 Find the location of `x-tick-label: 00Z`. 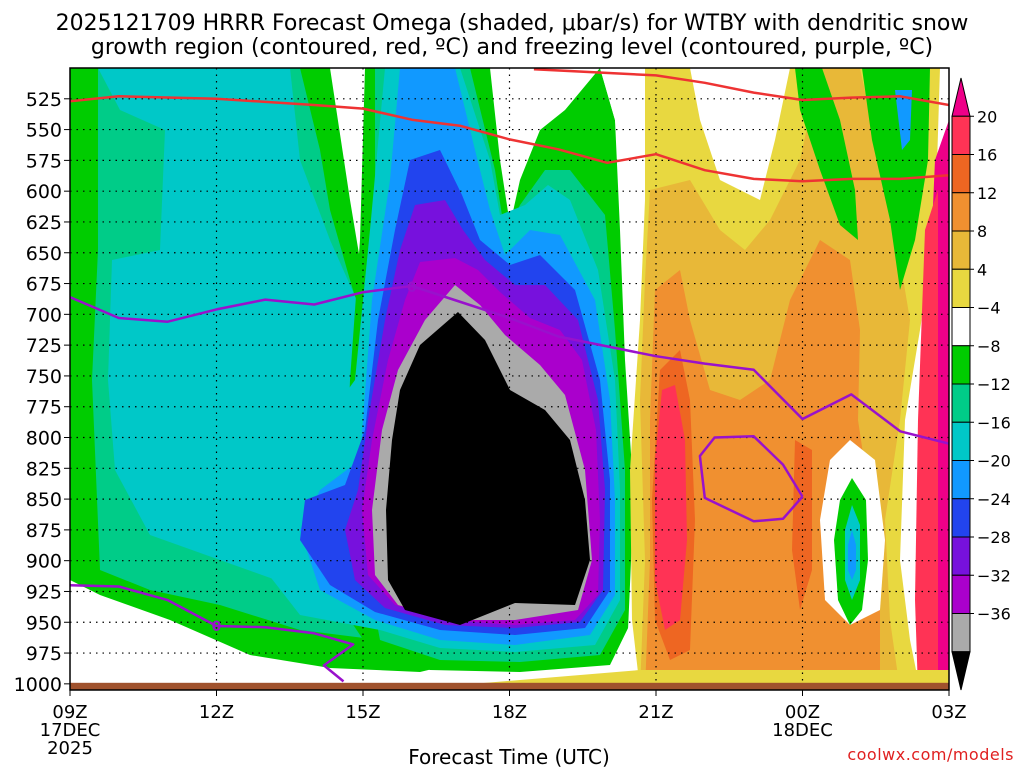

x-tick-label: 00Z is located at coordinates (802, 712).